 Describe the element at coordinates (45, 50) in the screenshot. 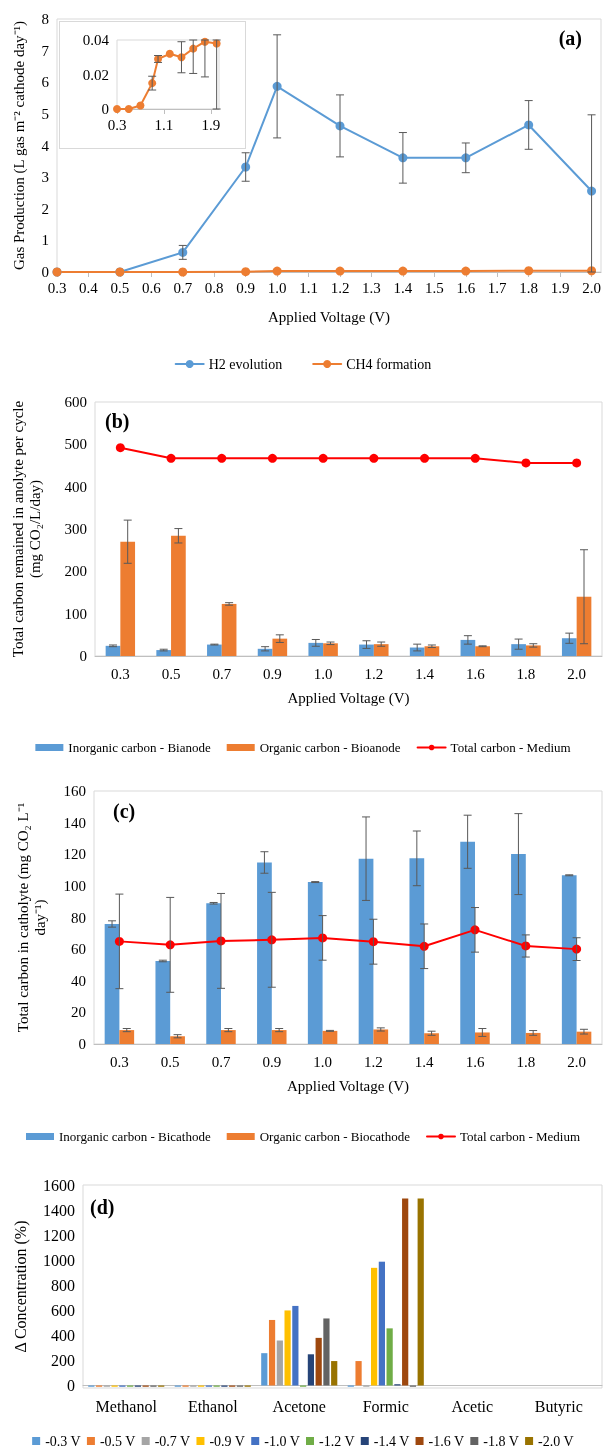

I see `y-tick-label: 7` at that location.